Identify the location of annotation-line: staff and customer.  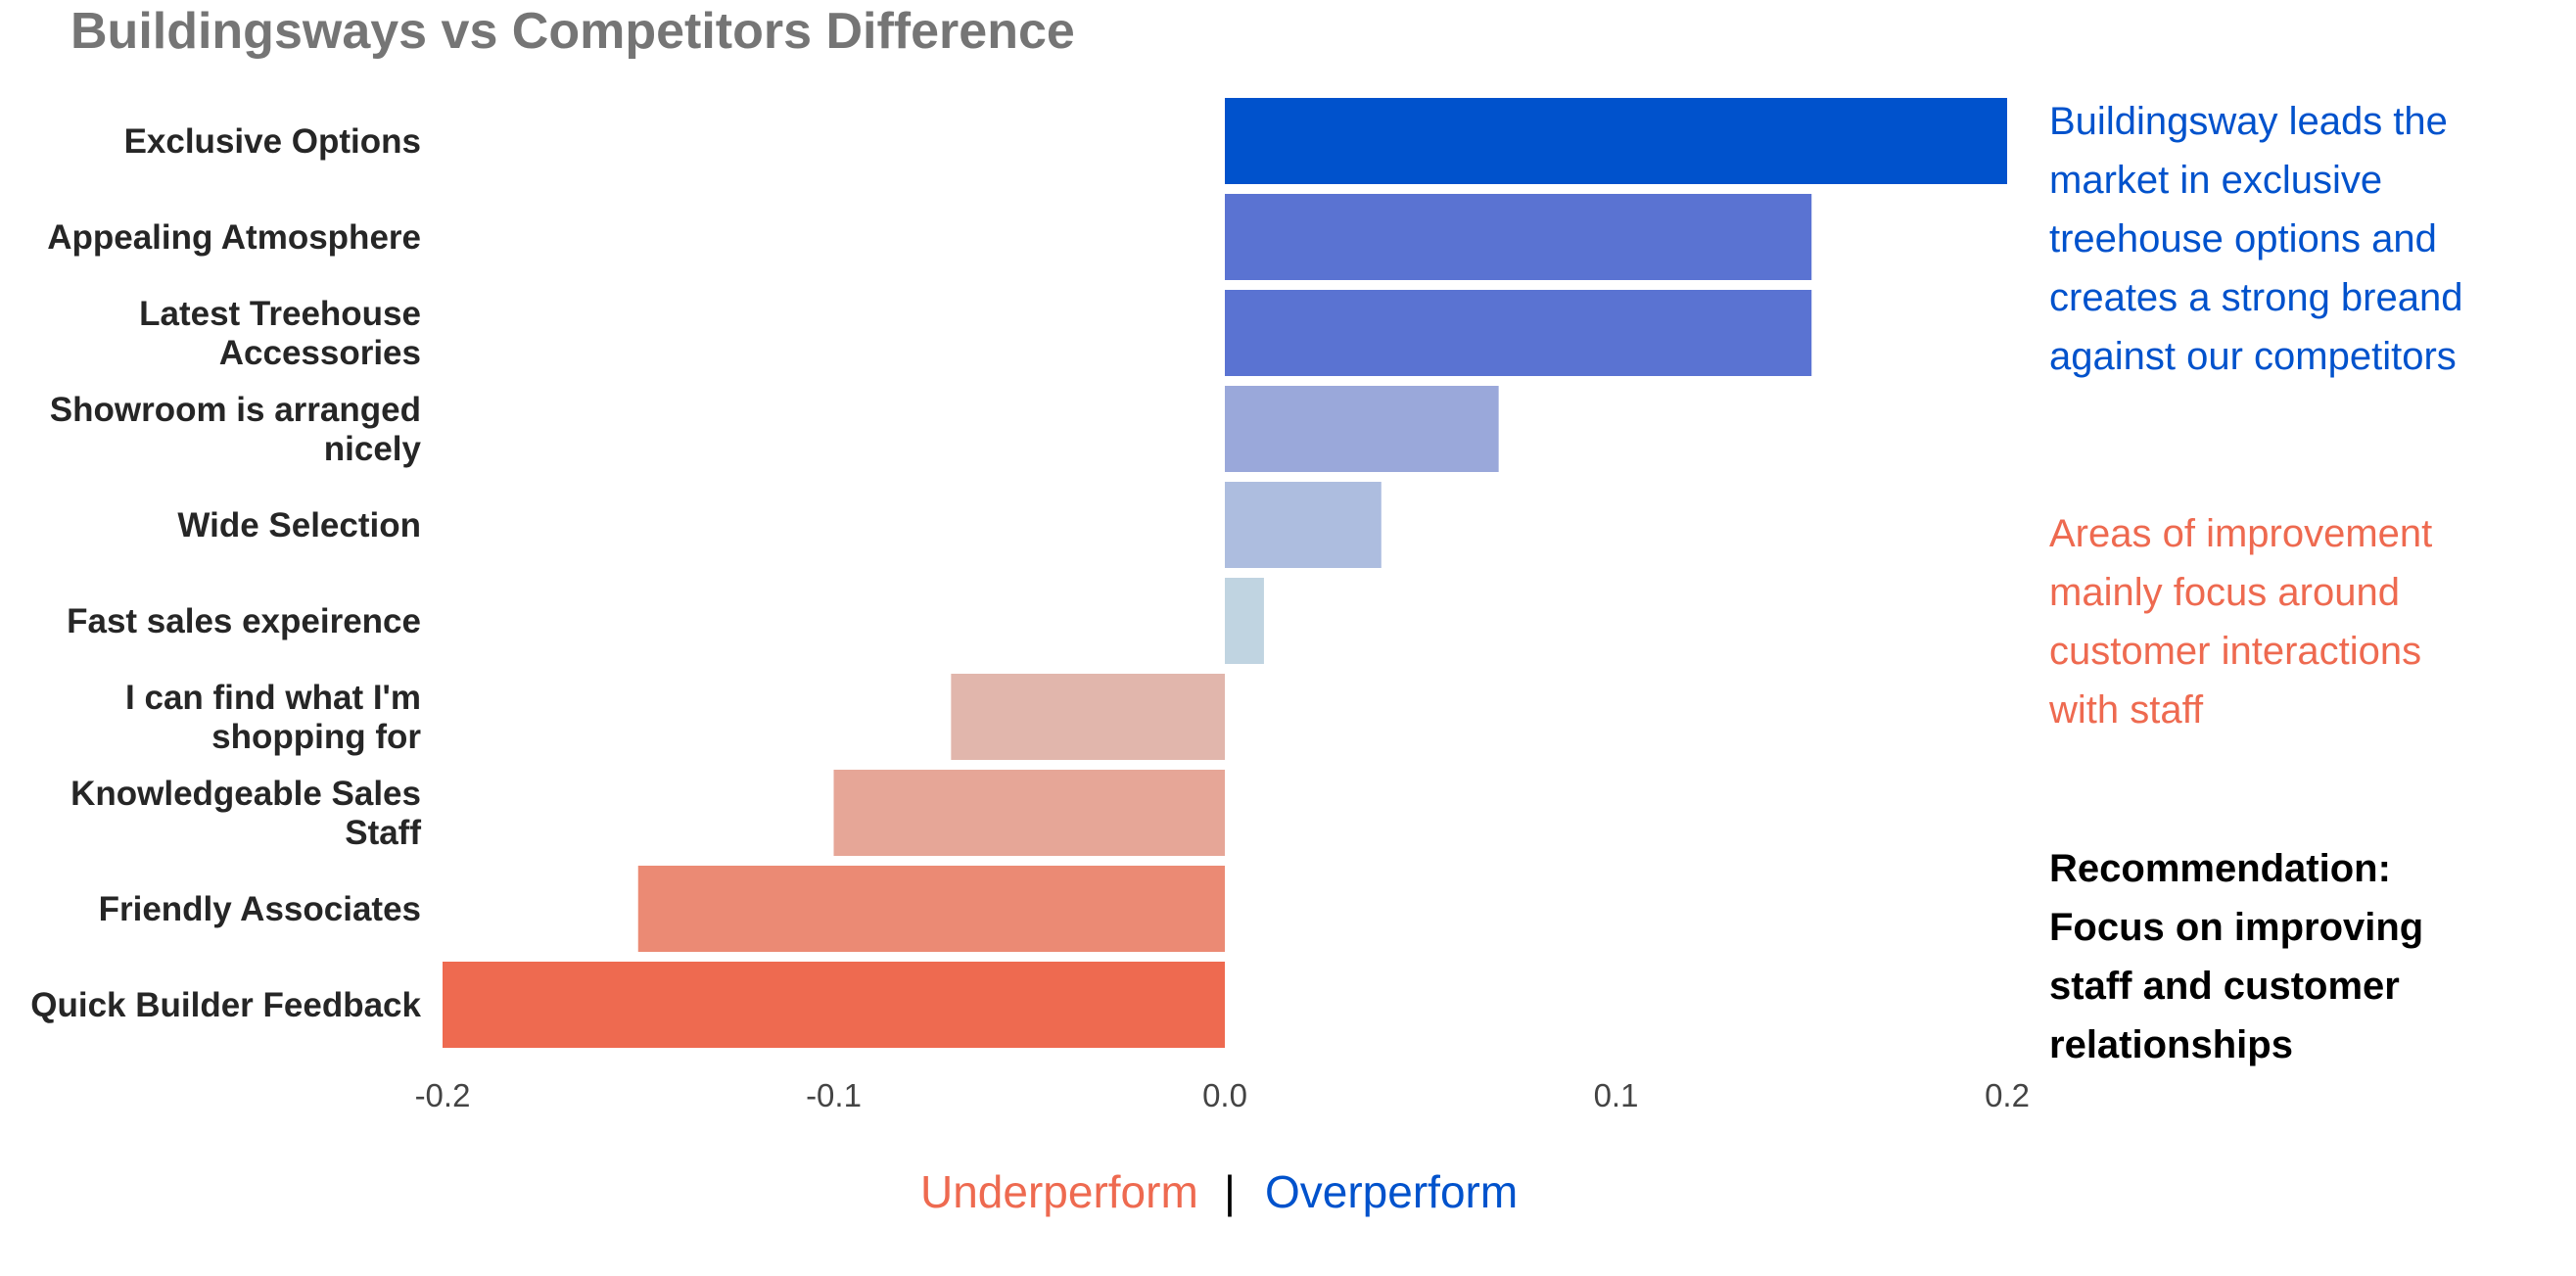
(2224, 986).